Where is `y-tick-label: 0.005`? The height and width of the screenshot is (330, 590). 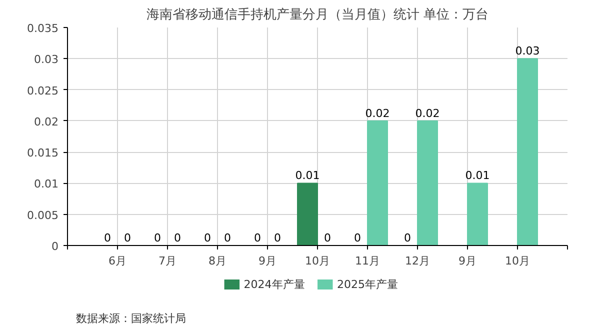
y-tick-label: 0.005 is located at coordinates (43, 215).